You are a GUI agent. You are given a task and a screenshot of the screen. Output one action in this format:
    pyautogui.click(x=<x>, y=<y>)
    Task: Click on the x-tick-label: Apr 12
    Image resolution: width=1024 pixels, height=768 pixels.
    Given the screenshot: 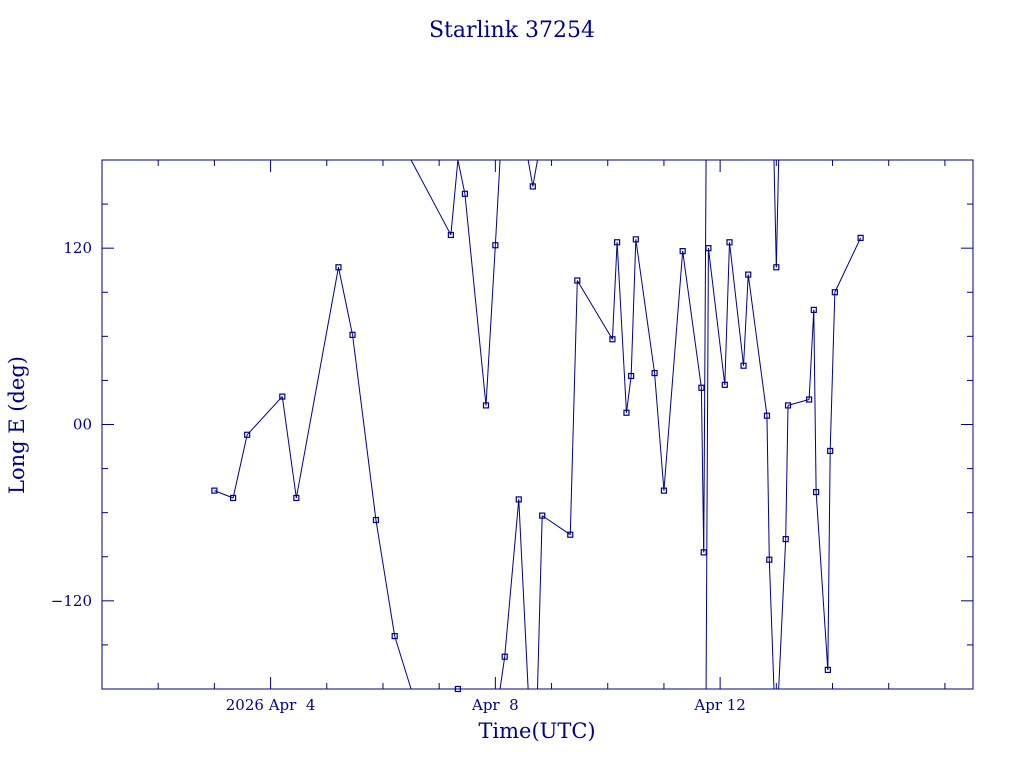 What is the action you would take?
    pyautogui.click(x=719, y=705)
    